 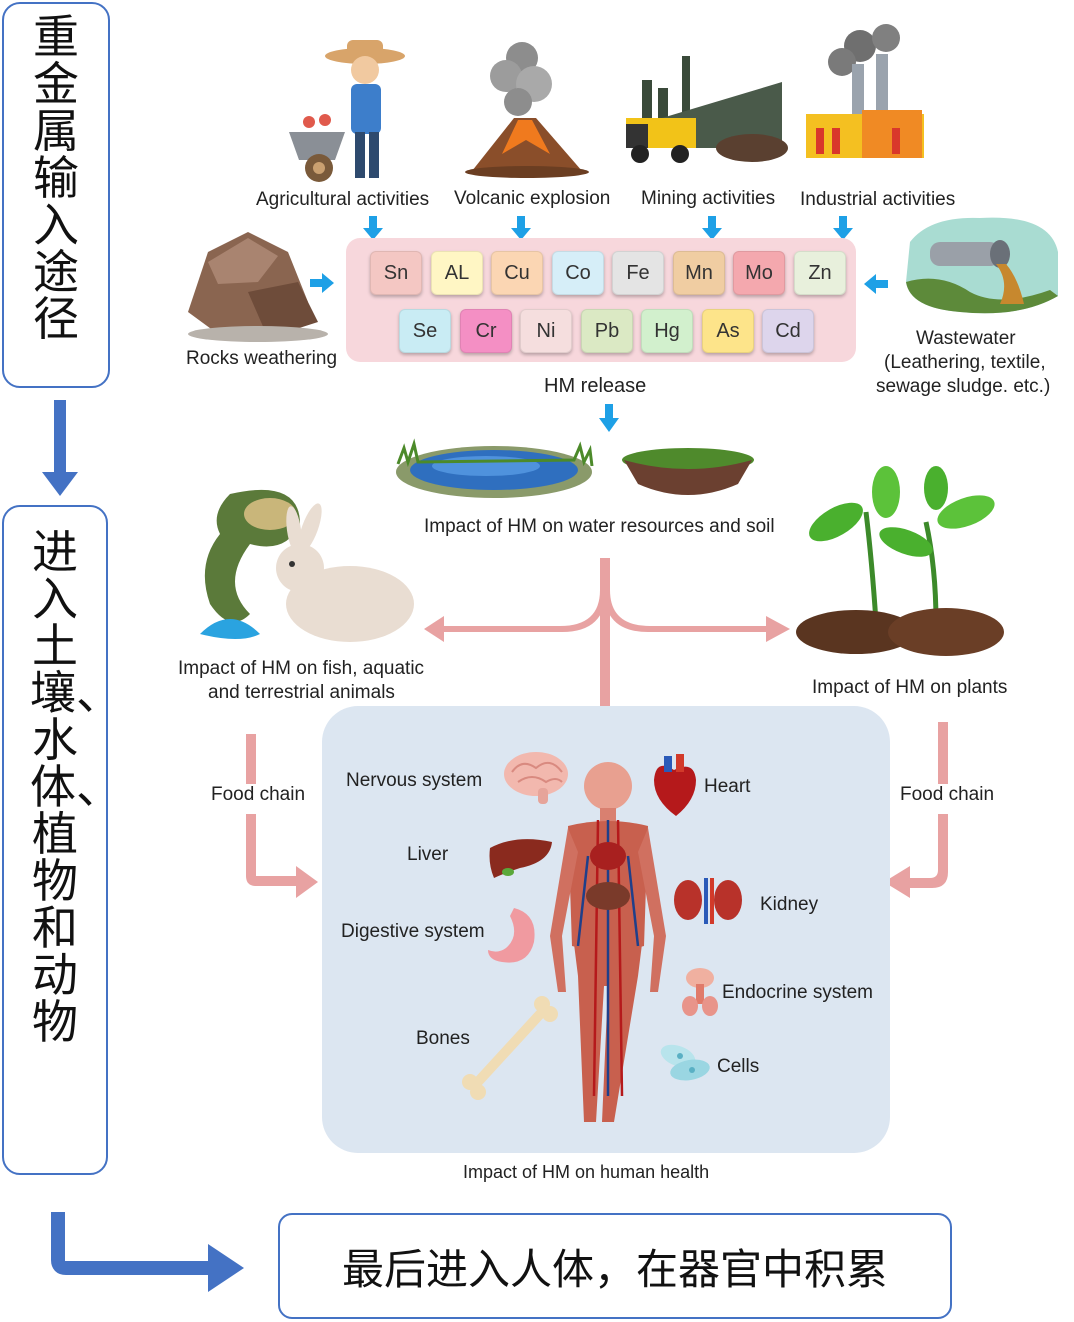 I want to click on label-impact-plants: Impact of HM on plants, so click(x=910, y=687).